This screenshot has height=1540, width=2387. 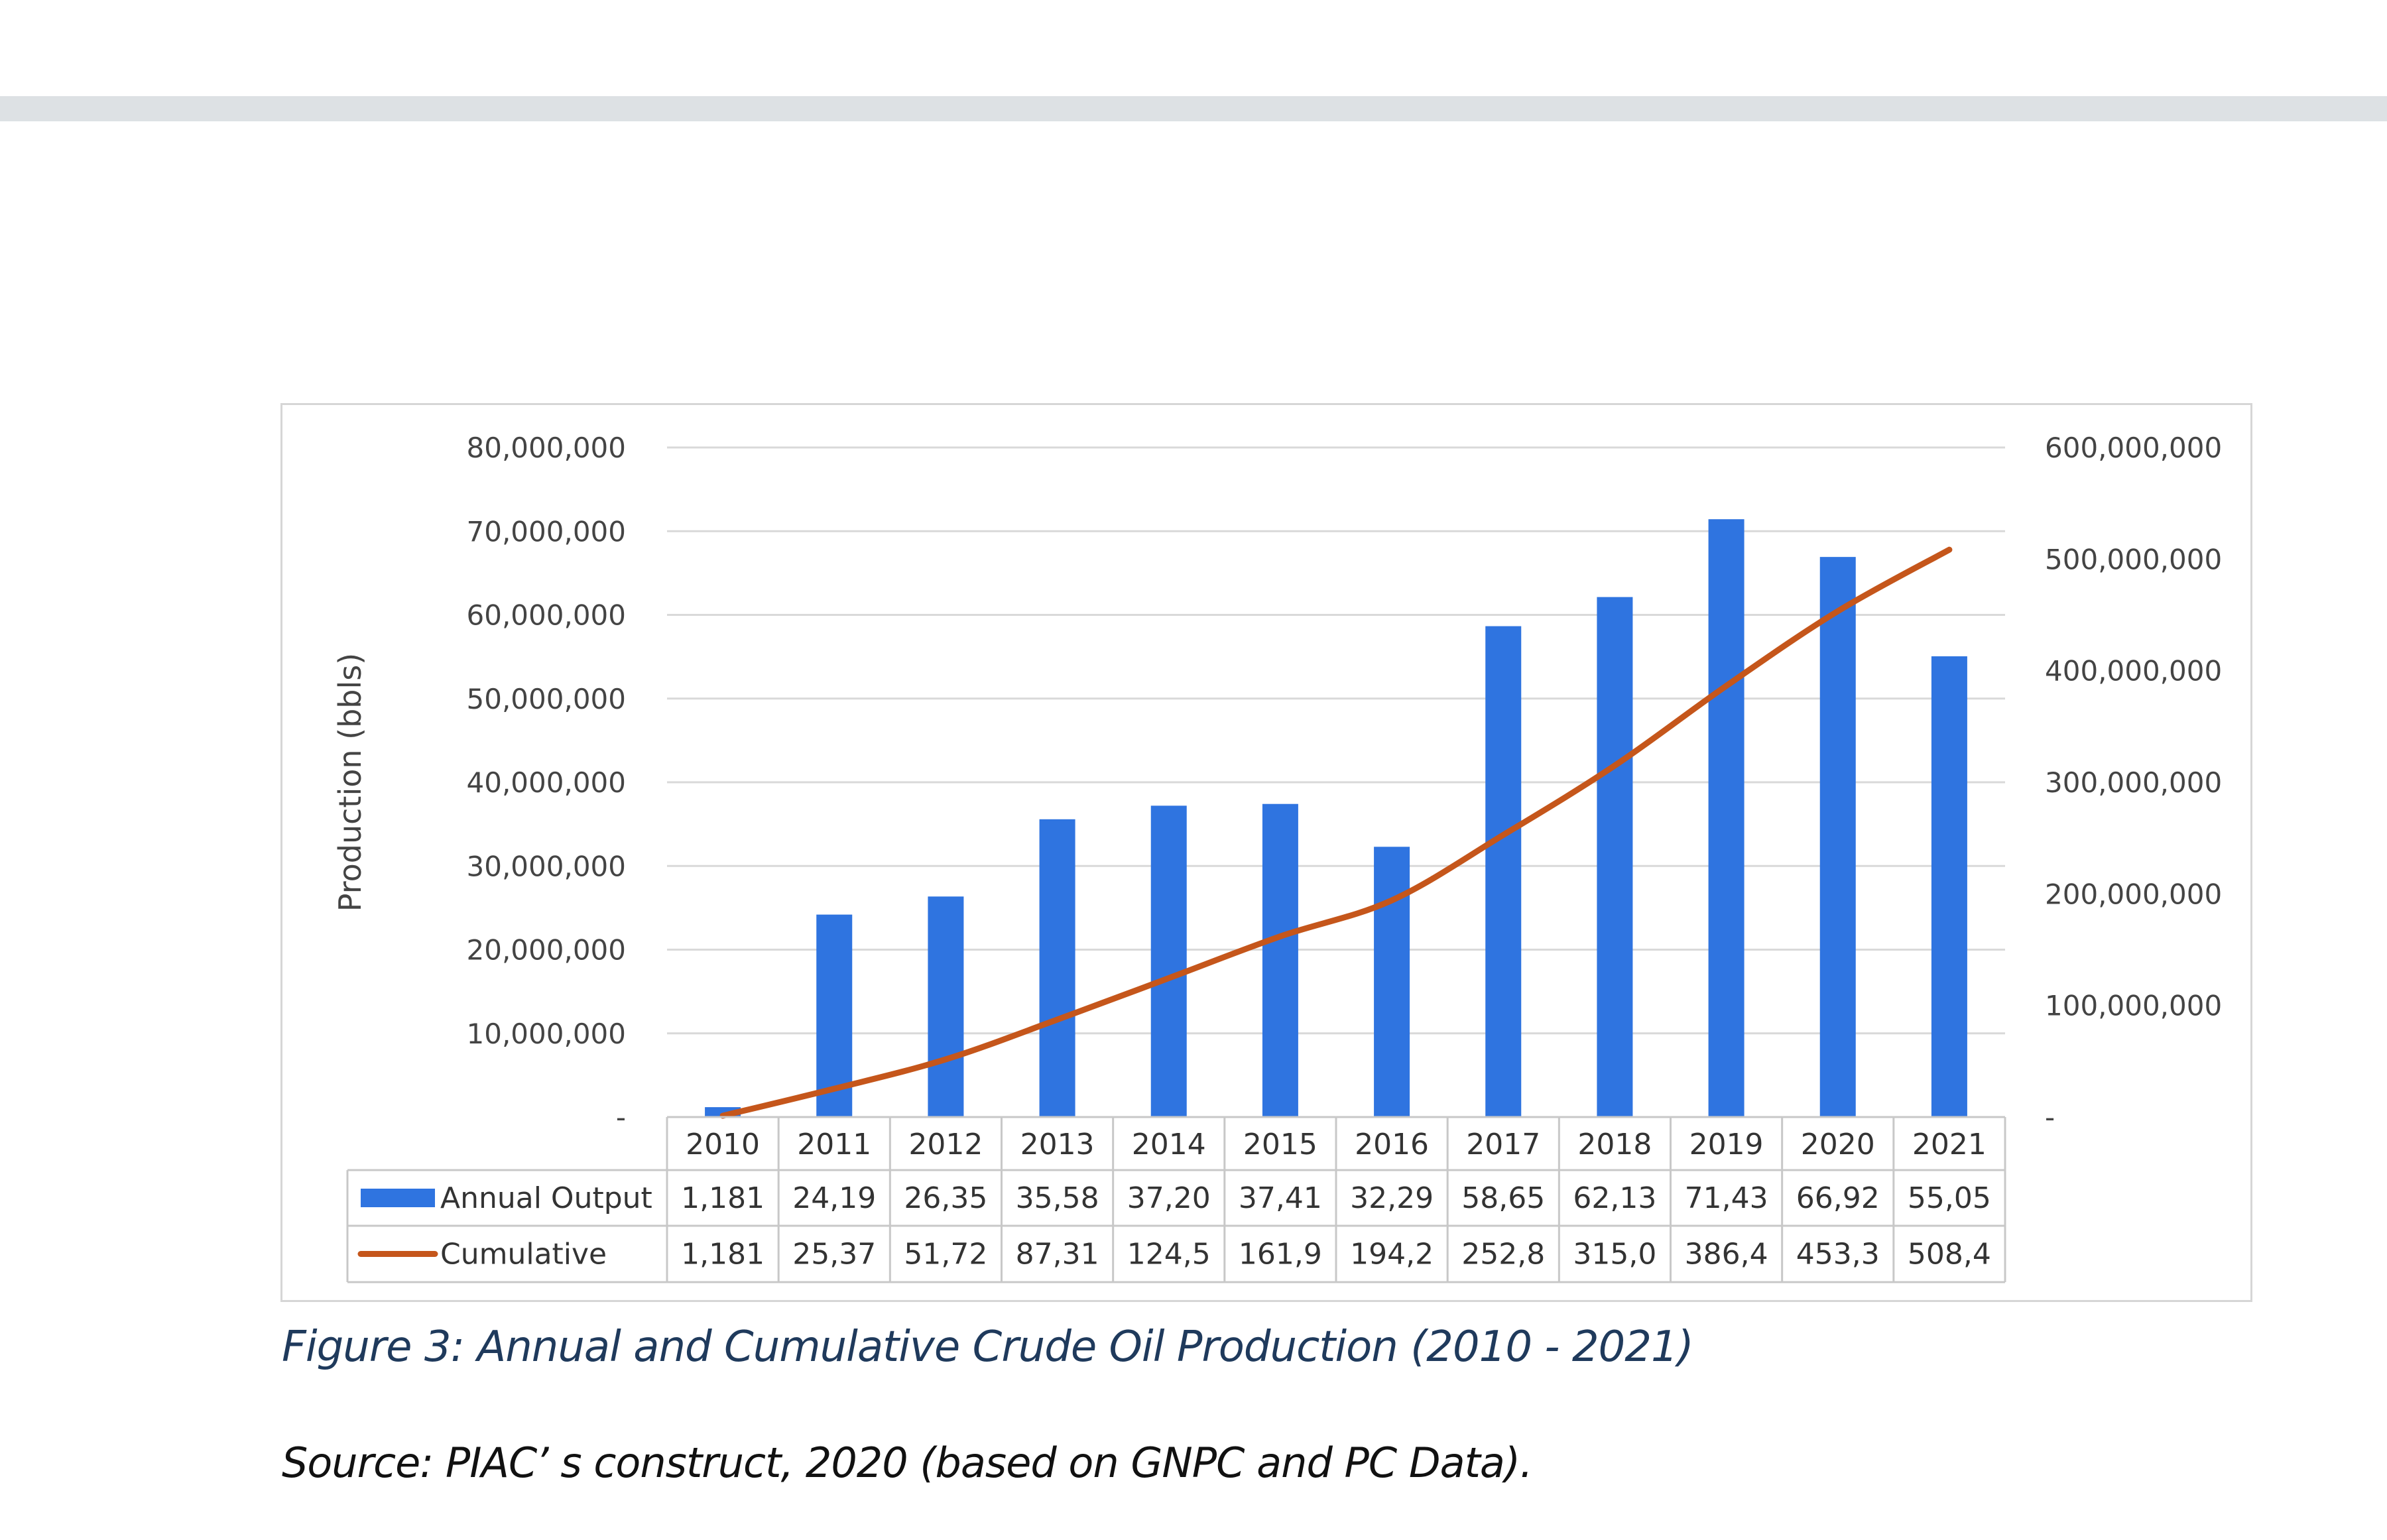 What do you see at coordinates (1726, 1144) in the screenshot?
I see `x-tick-label: 2019` at bounding box center [1726, 1144].